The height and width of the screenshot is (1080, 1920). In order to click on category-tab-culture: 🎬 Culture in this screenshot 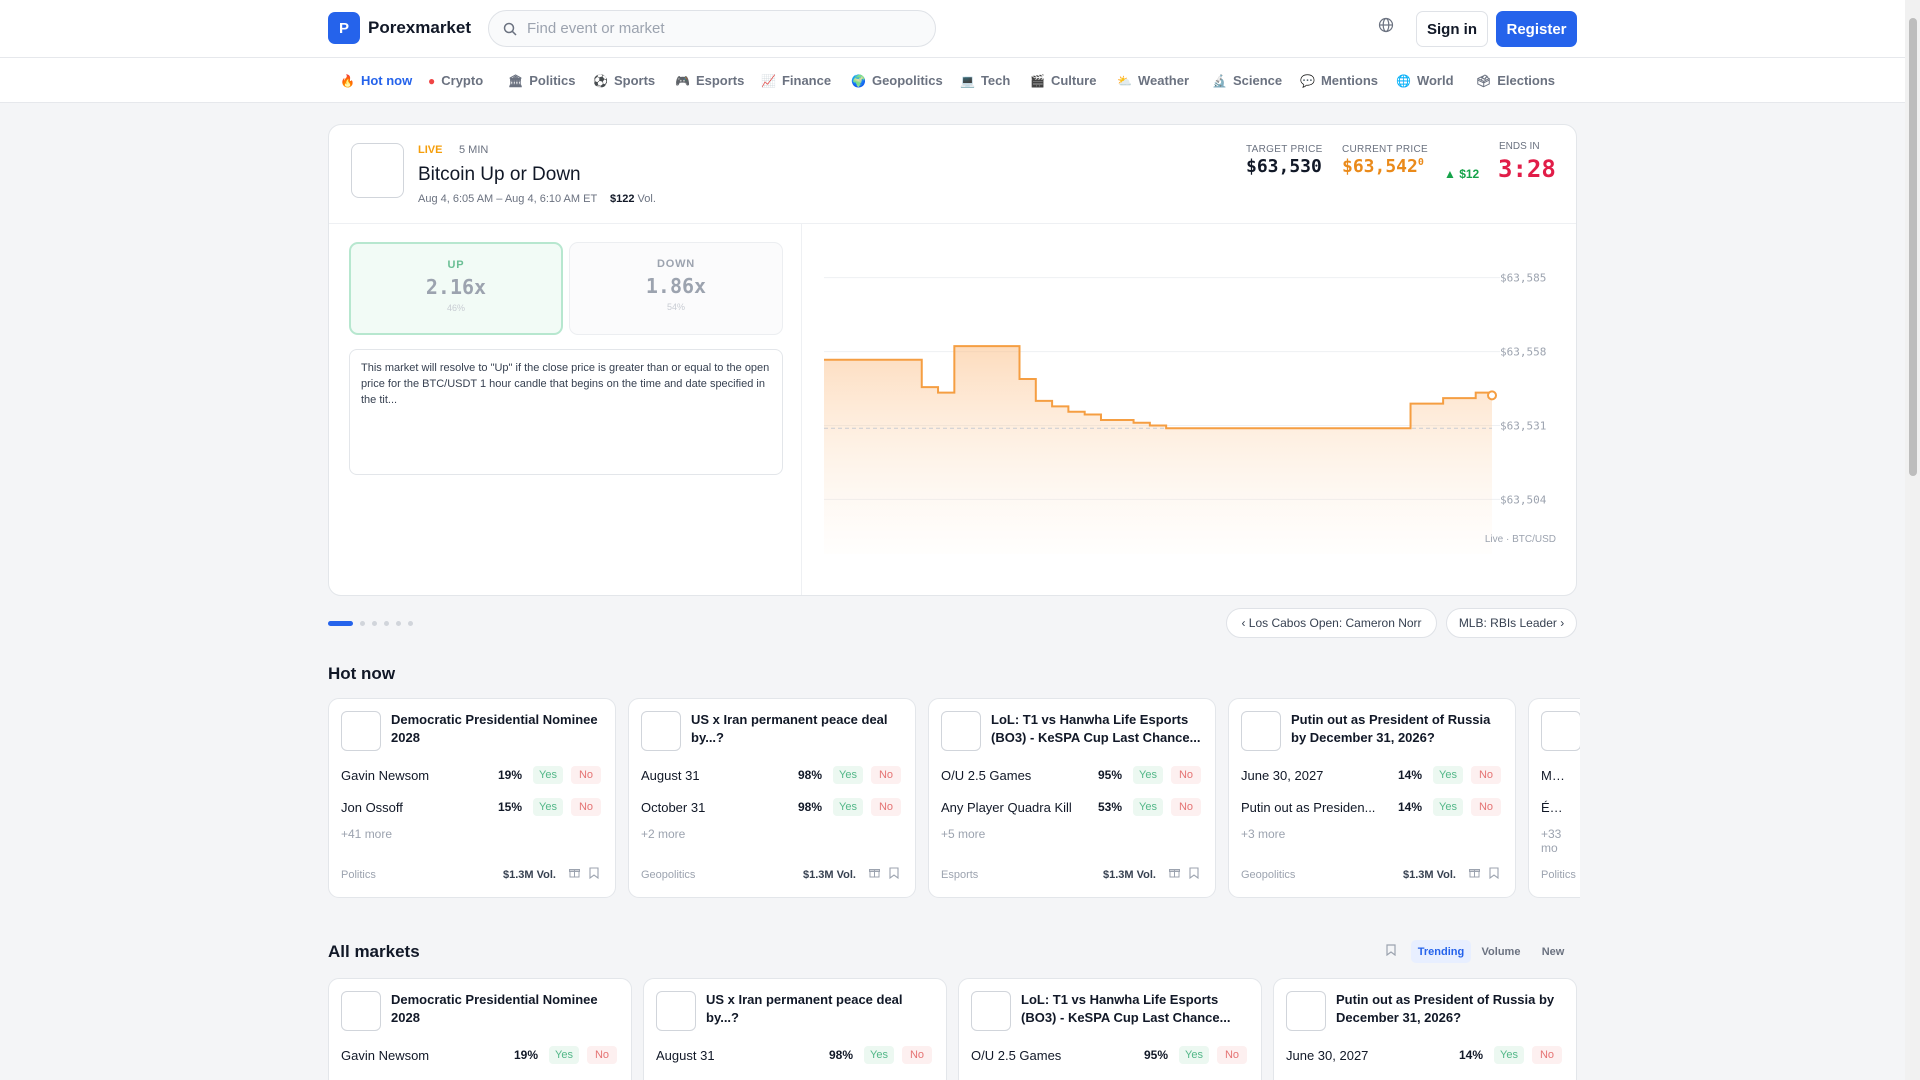, I will do `click(1063, 80)`.